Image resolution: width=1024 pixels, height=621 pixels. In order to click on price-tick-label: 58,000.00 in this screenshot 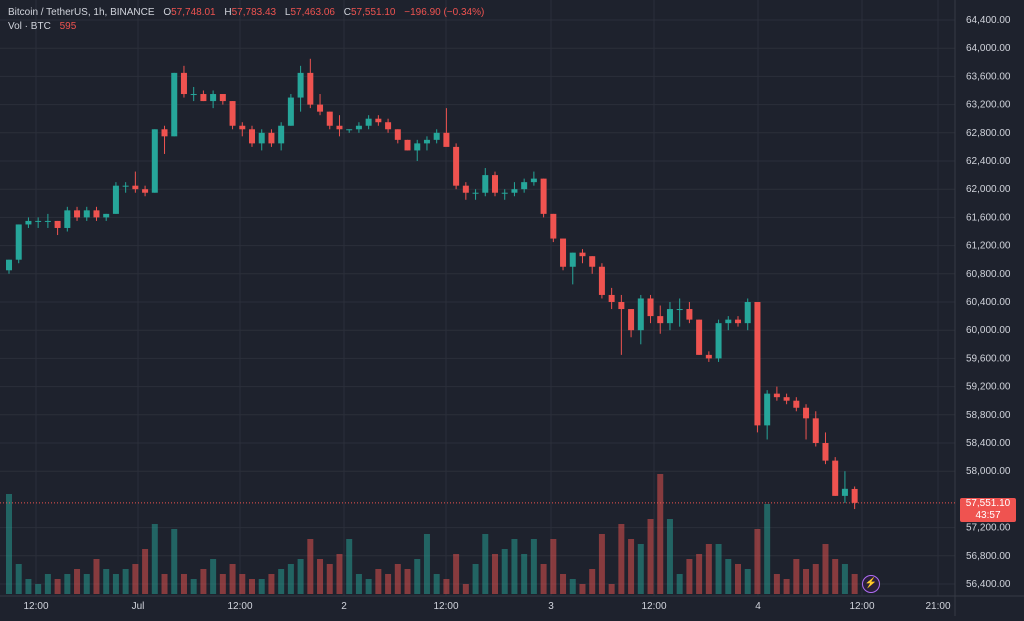, I will do `click(988, 471)`.